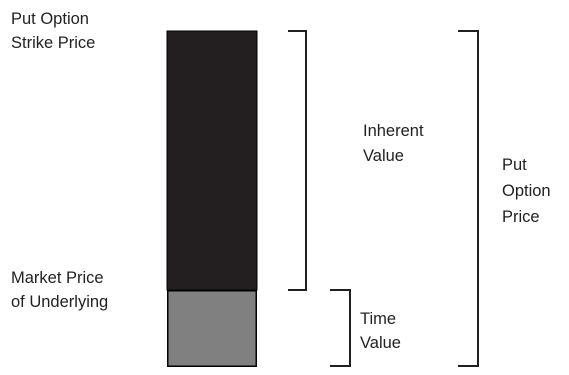 The width and height of the screenshot is (569, 375). I want to click on strike-price-label-line2: Strike Price, so click(53, 43).